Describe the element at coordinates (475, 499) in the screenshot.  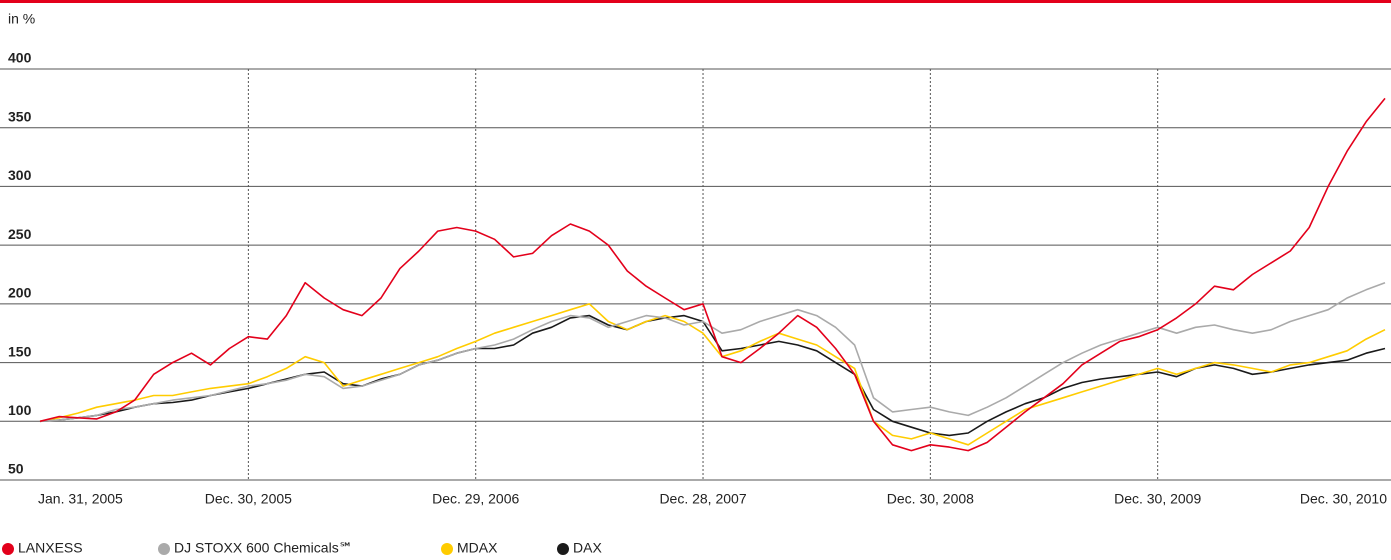
I see `x-tick-label: Dec. 29, 2006` at that location.